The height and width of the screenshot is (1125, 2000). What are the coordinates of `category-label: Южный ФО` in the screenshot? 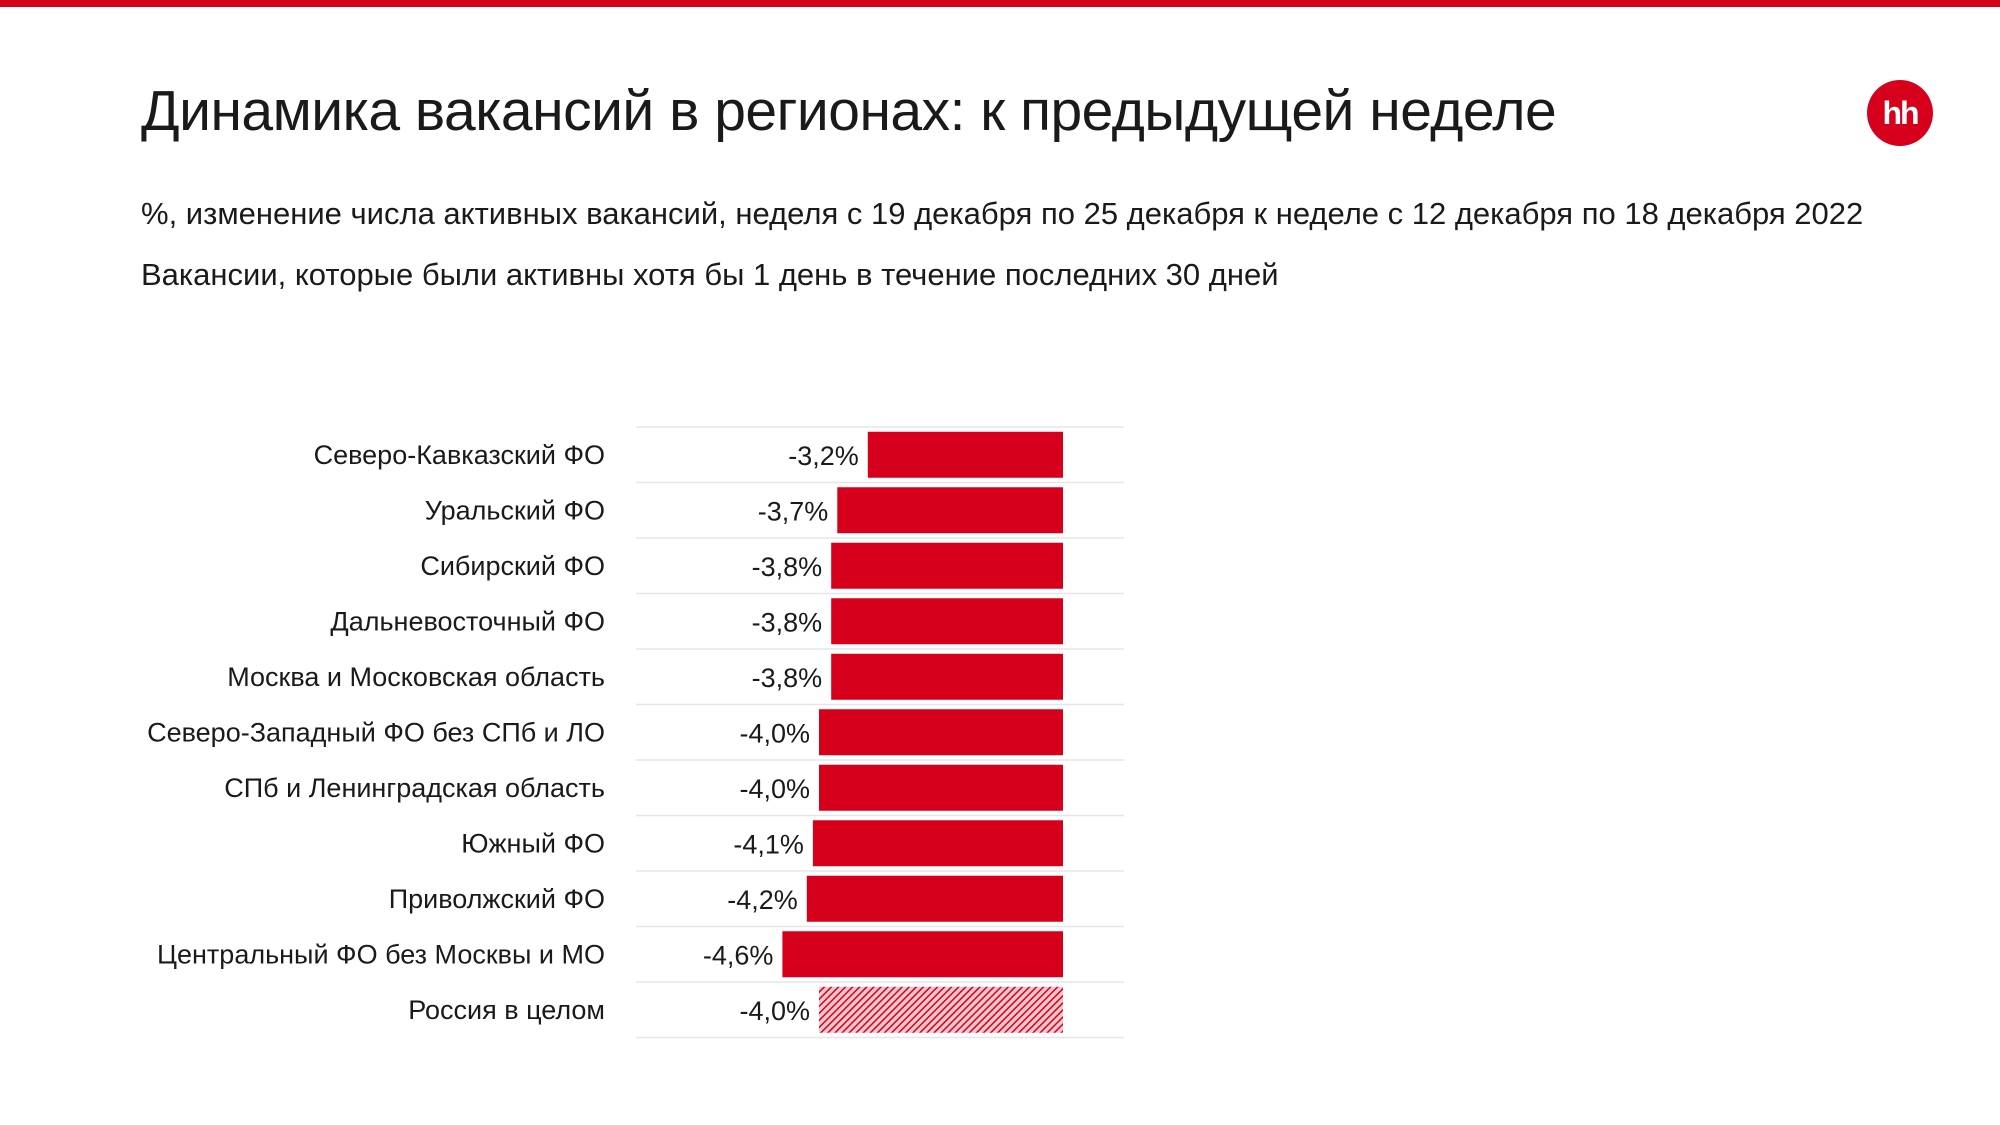 It's located at (533, 843).